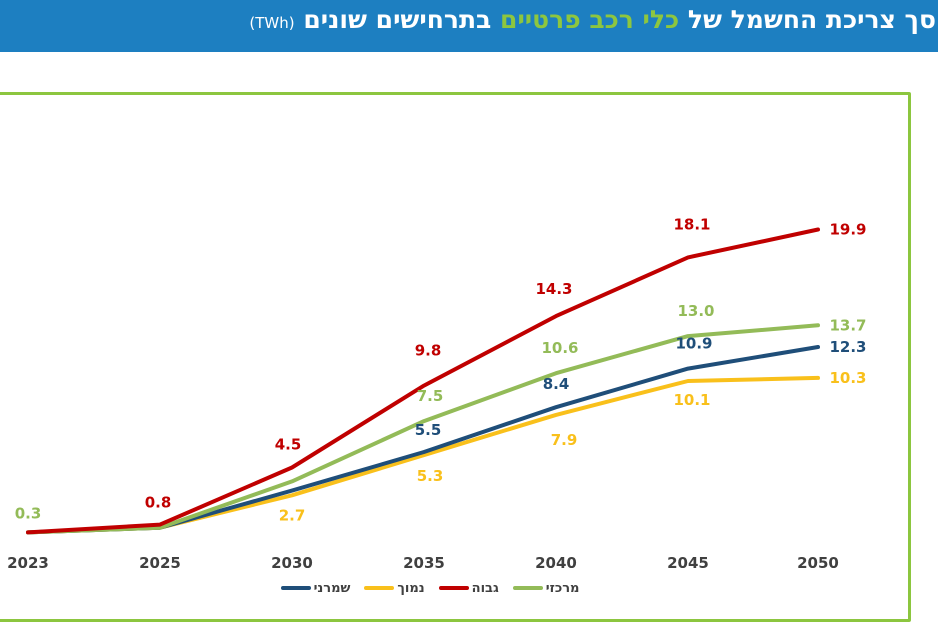 The height and width of the screenshot is (622, 938). Describe the element at coordinates (562, 588) in the screenshot. I see `legend-label: מרכזי` at that location.